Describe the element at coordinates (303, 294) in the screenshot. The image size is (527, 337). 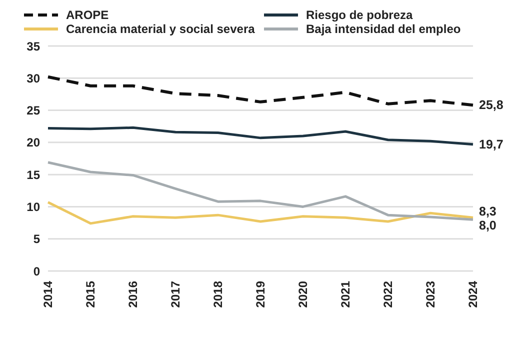
I see `x-tick-label: 2020` at that location.